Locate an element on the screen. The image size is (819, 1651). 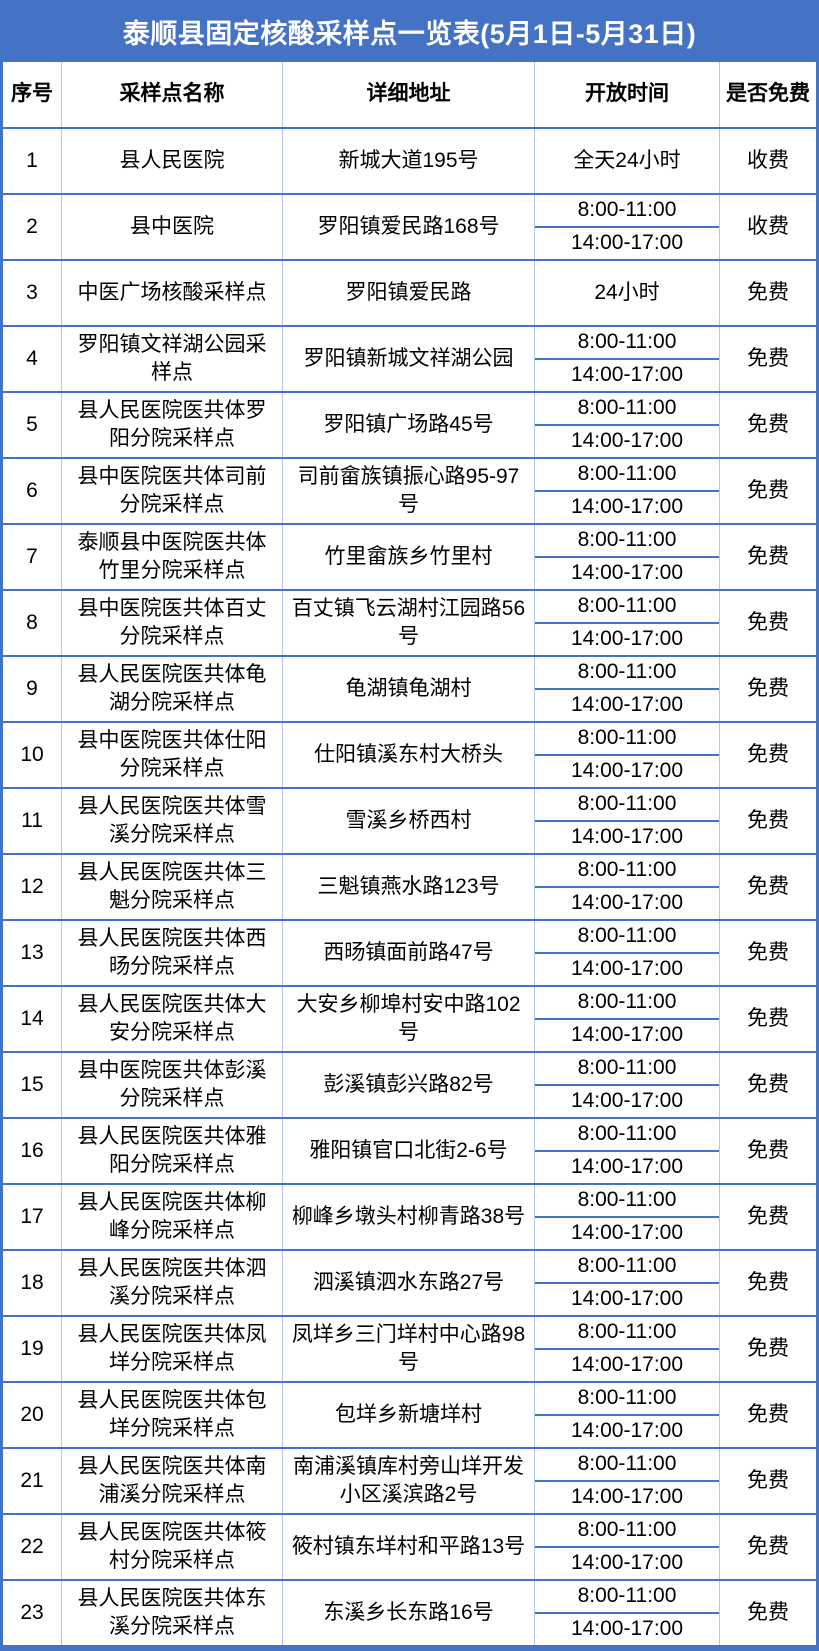
time-cell: 24小时 is located at coordinates (627, 293).